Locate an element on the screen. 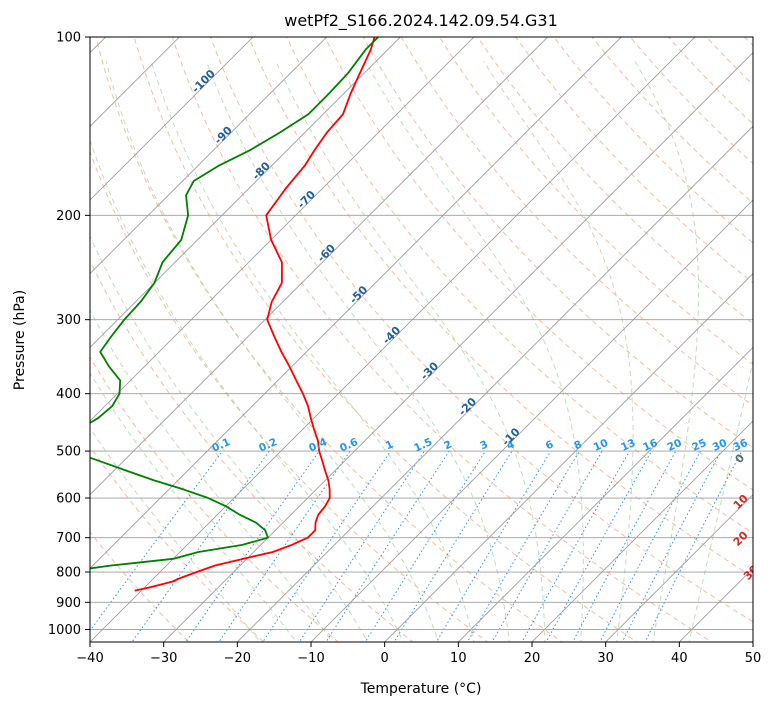  mixing-ratio-label: 3 is located at coordinates (484, 445).